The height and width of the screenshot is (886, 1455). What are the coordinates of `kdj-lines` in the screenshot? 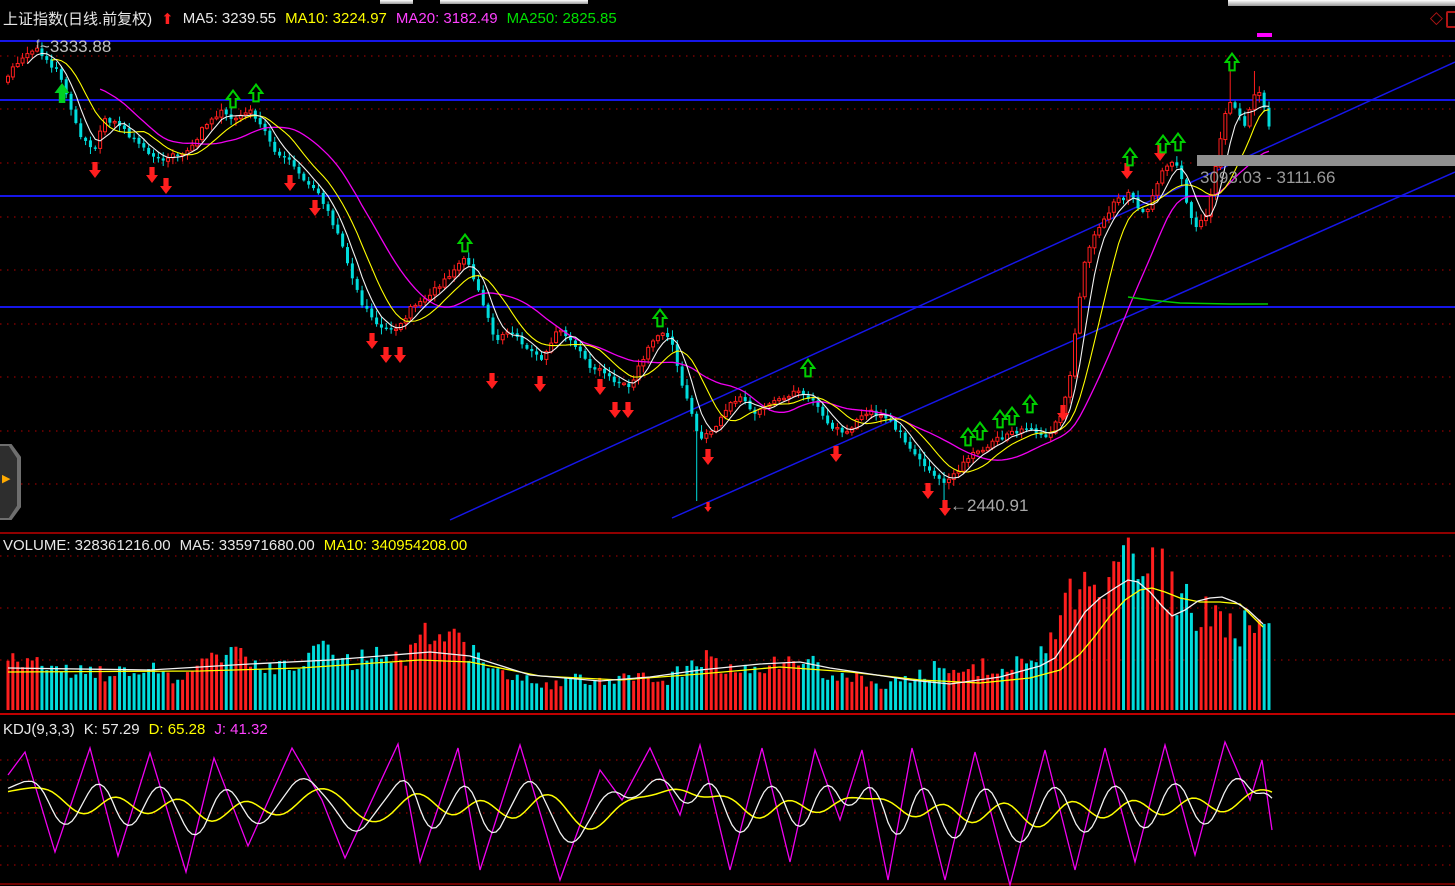 It's located at (640, 813).